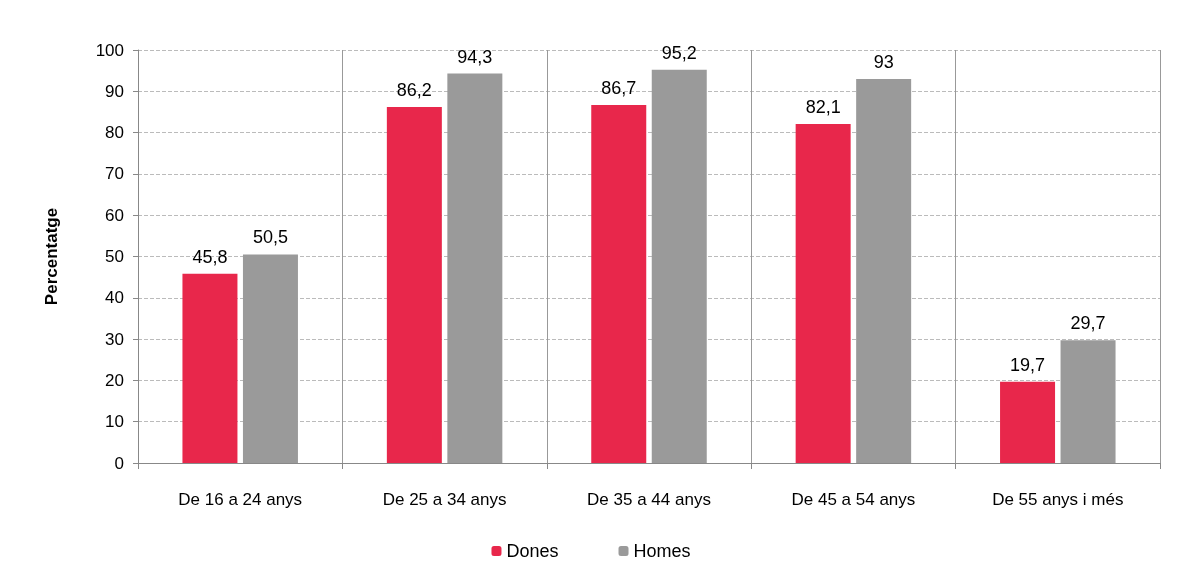 The width and height of the screenshot is (1182, 573). What do you see at coordinates (240, 499) in the screenshot?
I see `x-tick-label: De 16 a 24 anys` at bounding box center [240, 499].